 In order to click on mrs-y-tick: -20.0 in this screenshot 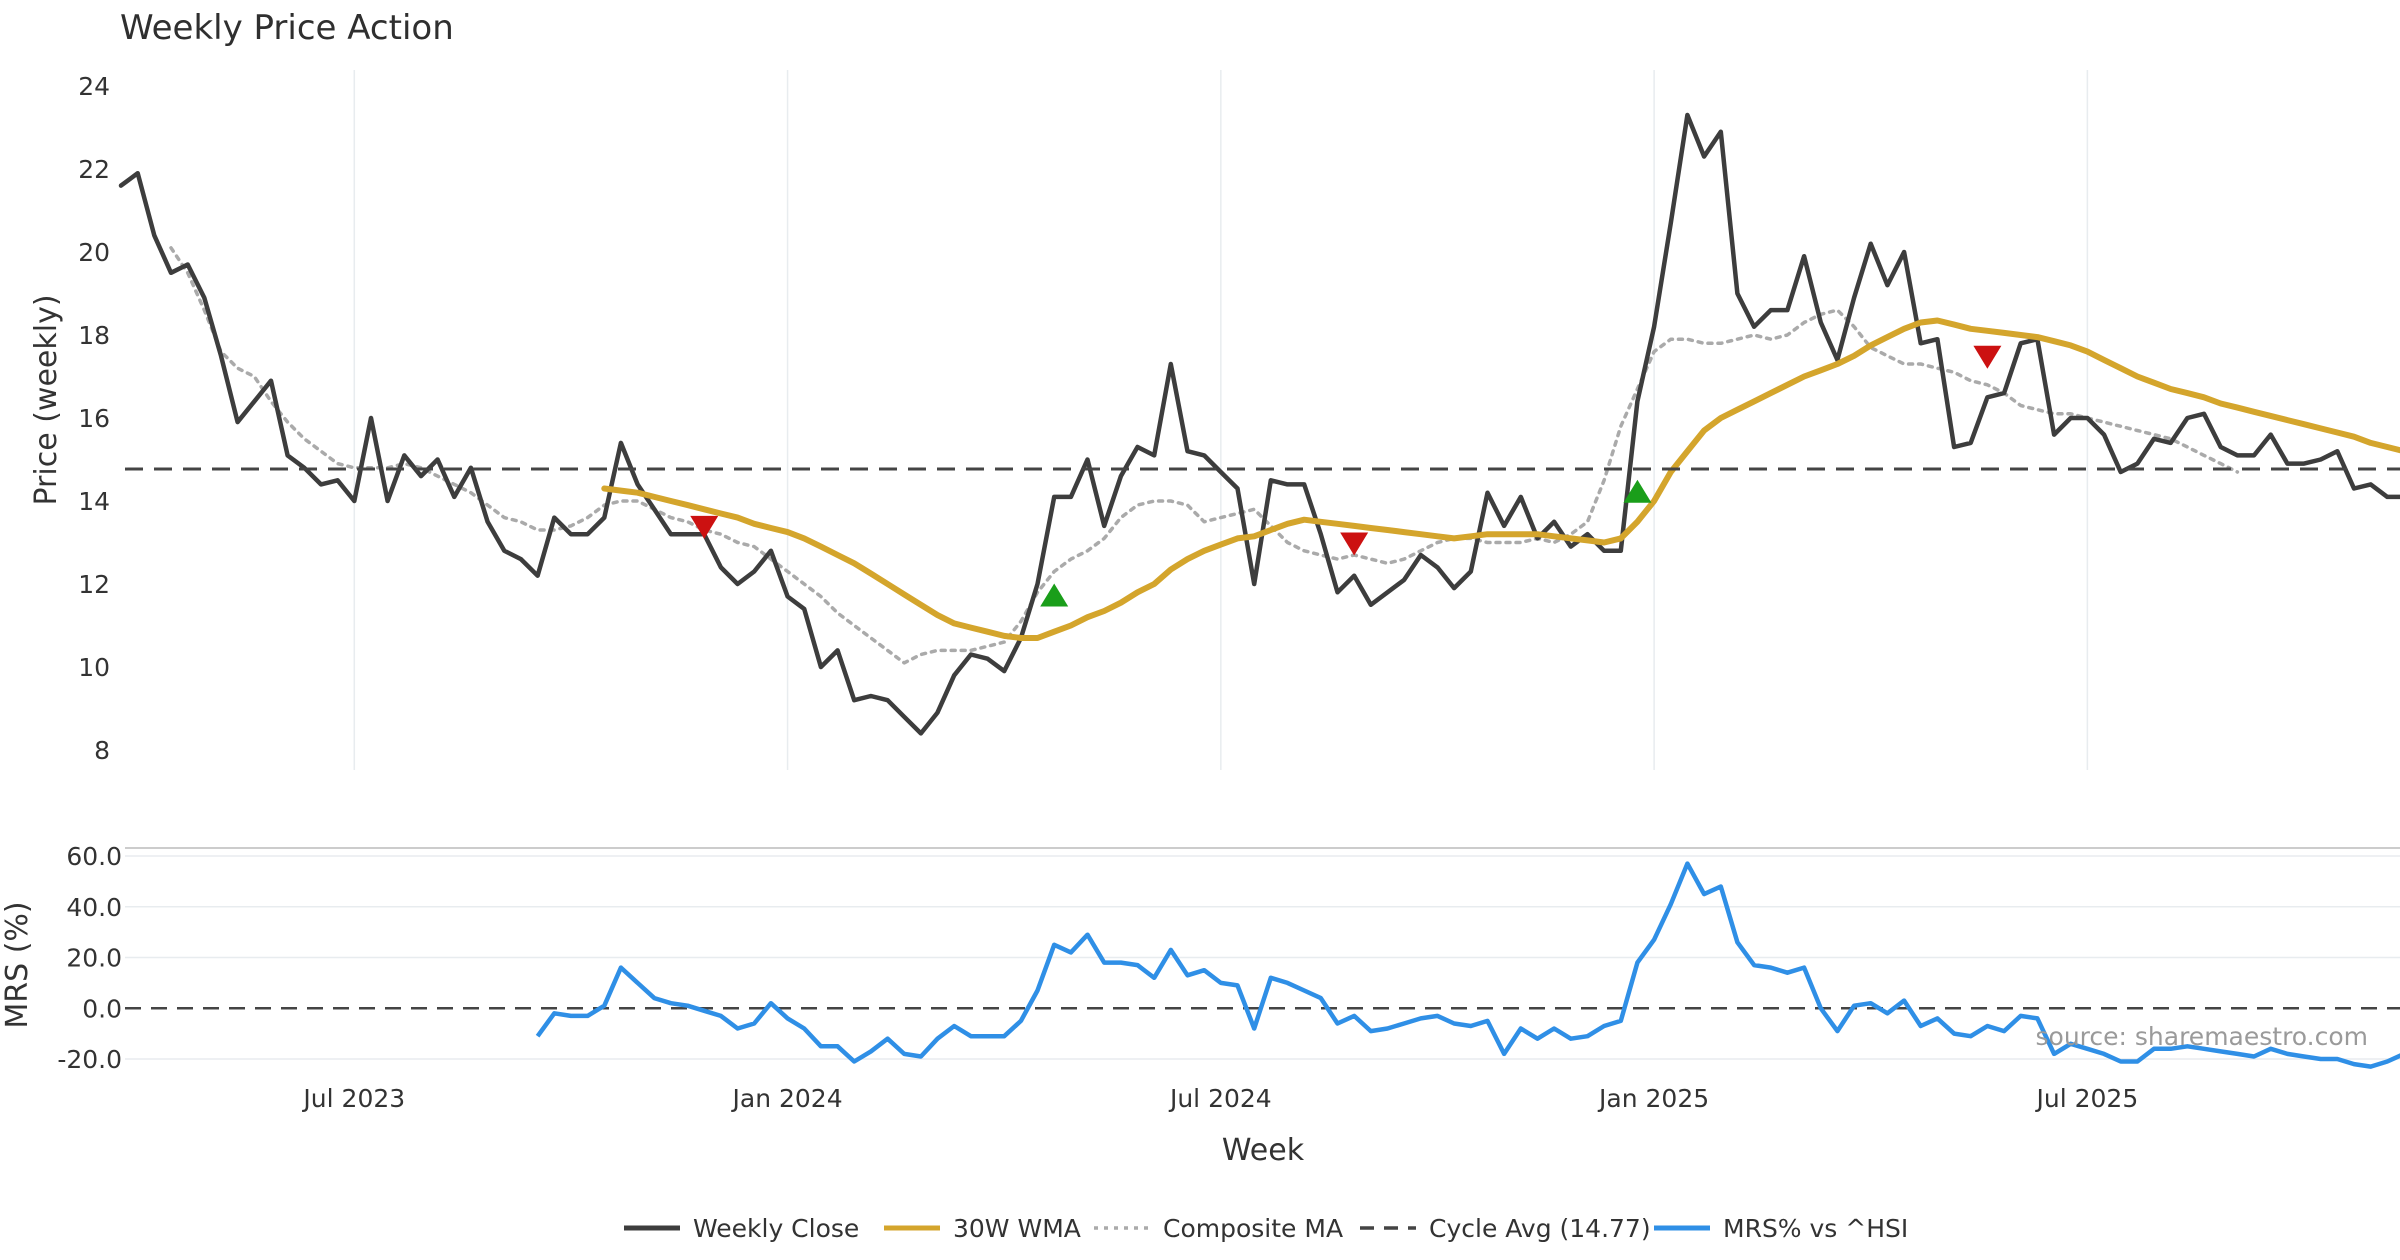, I will do `click(89, 1059)`.